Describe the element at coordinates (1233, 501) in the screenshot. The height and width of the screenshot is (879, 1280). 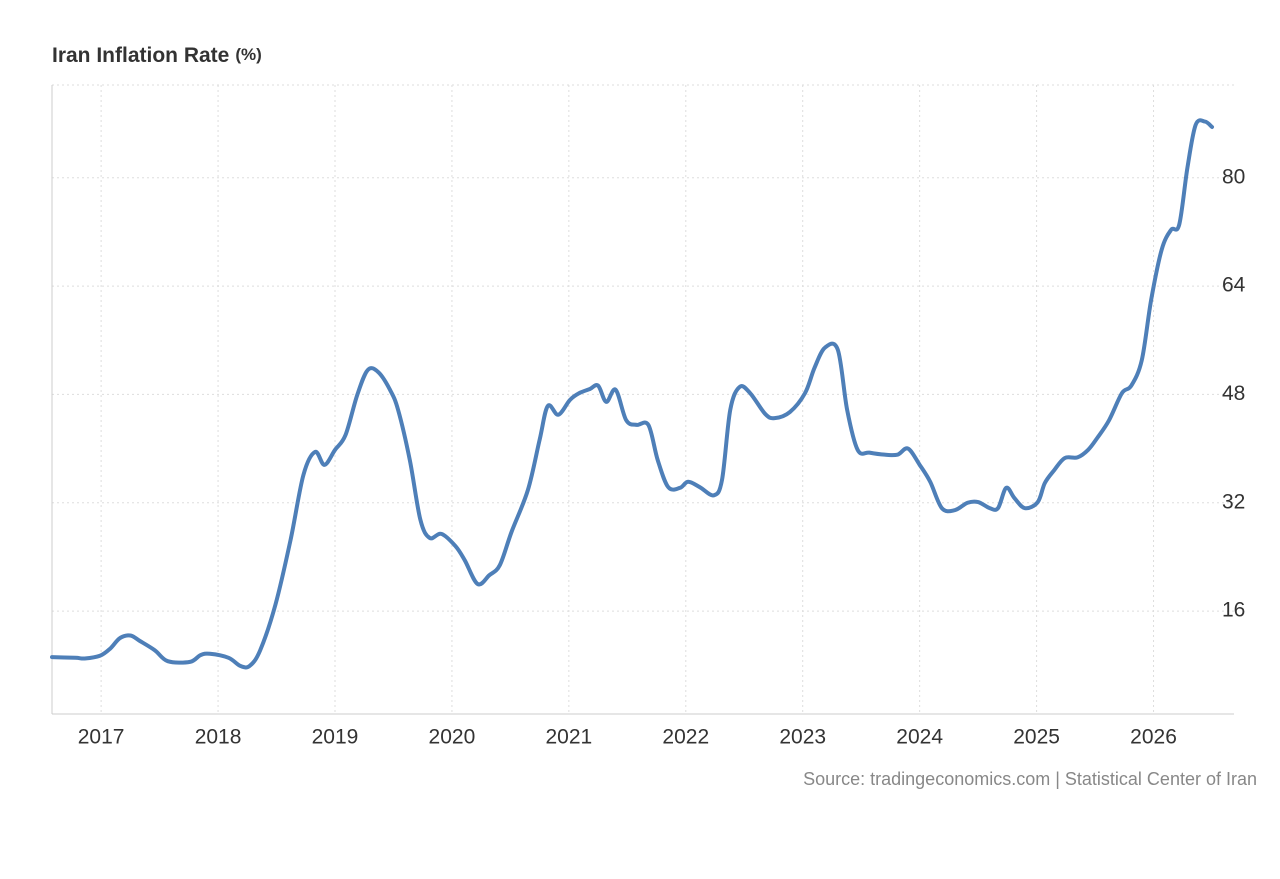
I see `y-tick-label: 32` at that location.